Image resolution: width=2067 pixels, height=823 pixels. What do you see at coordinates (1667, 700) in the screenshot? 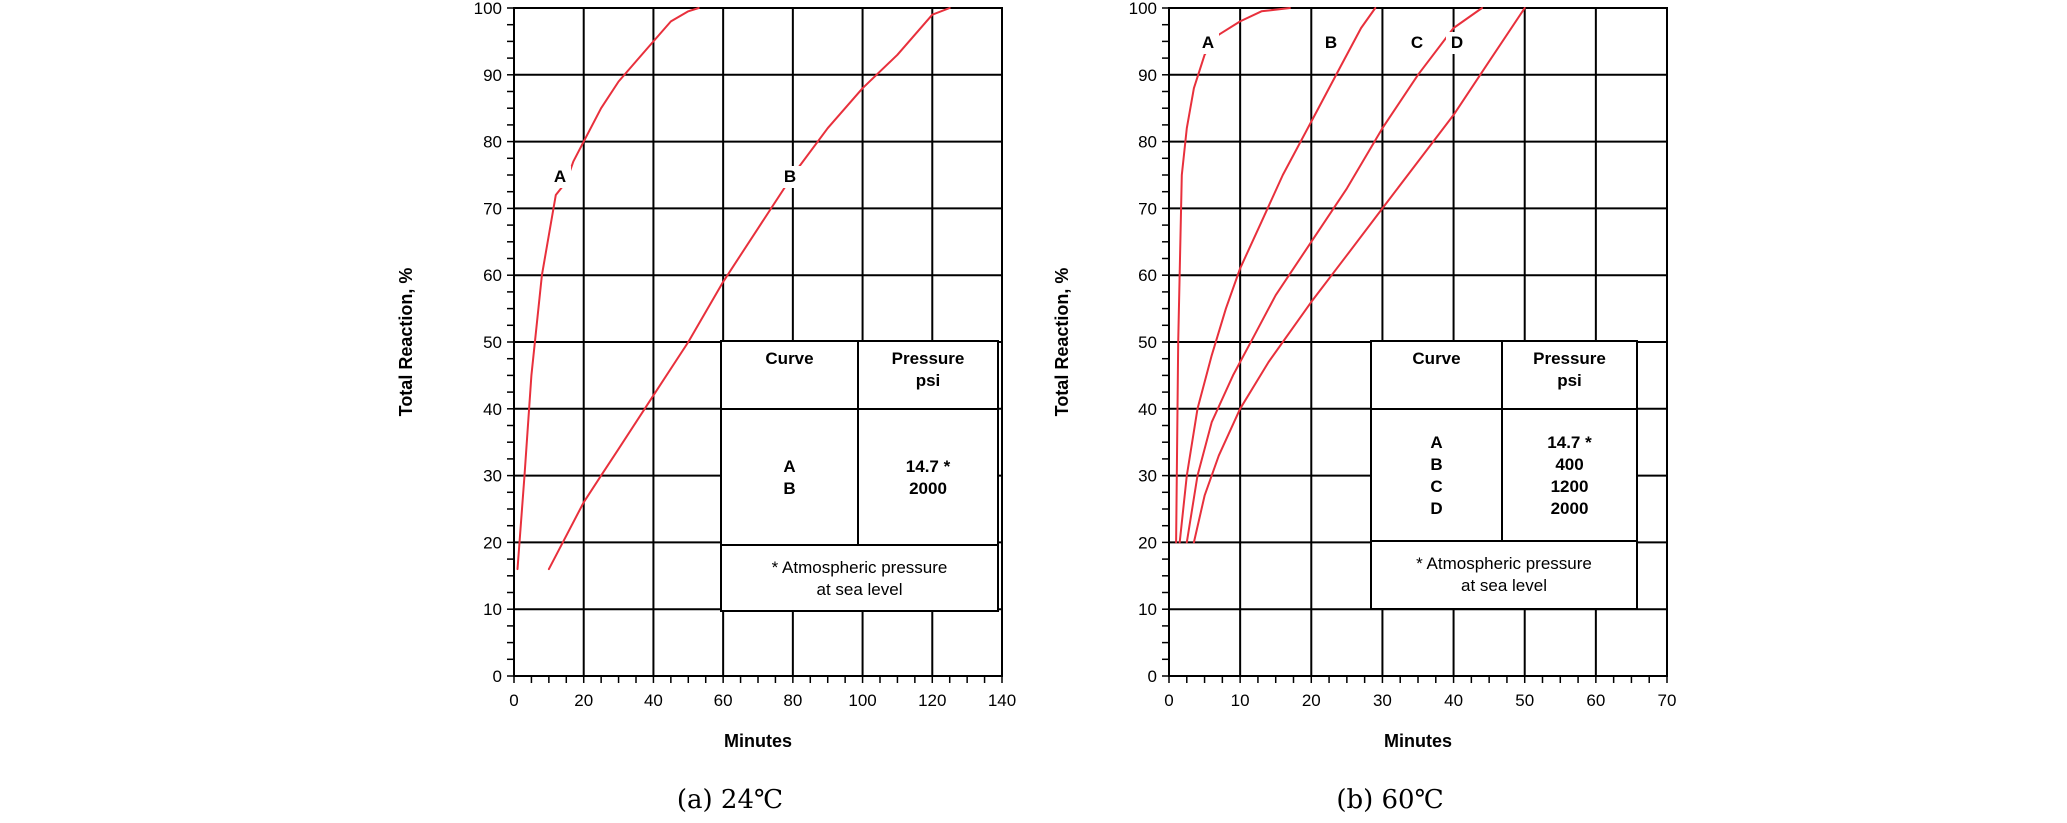
I see `x-tick-label: 70` at bounding box center [1667, 700].